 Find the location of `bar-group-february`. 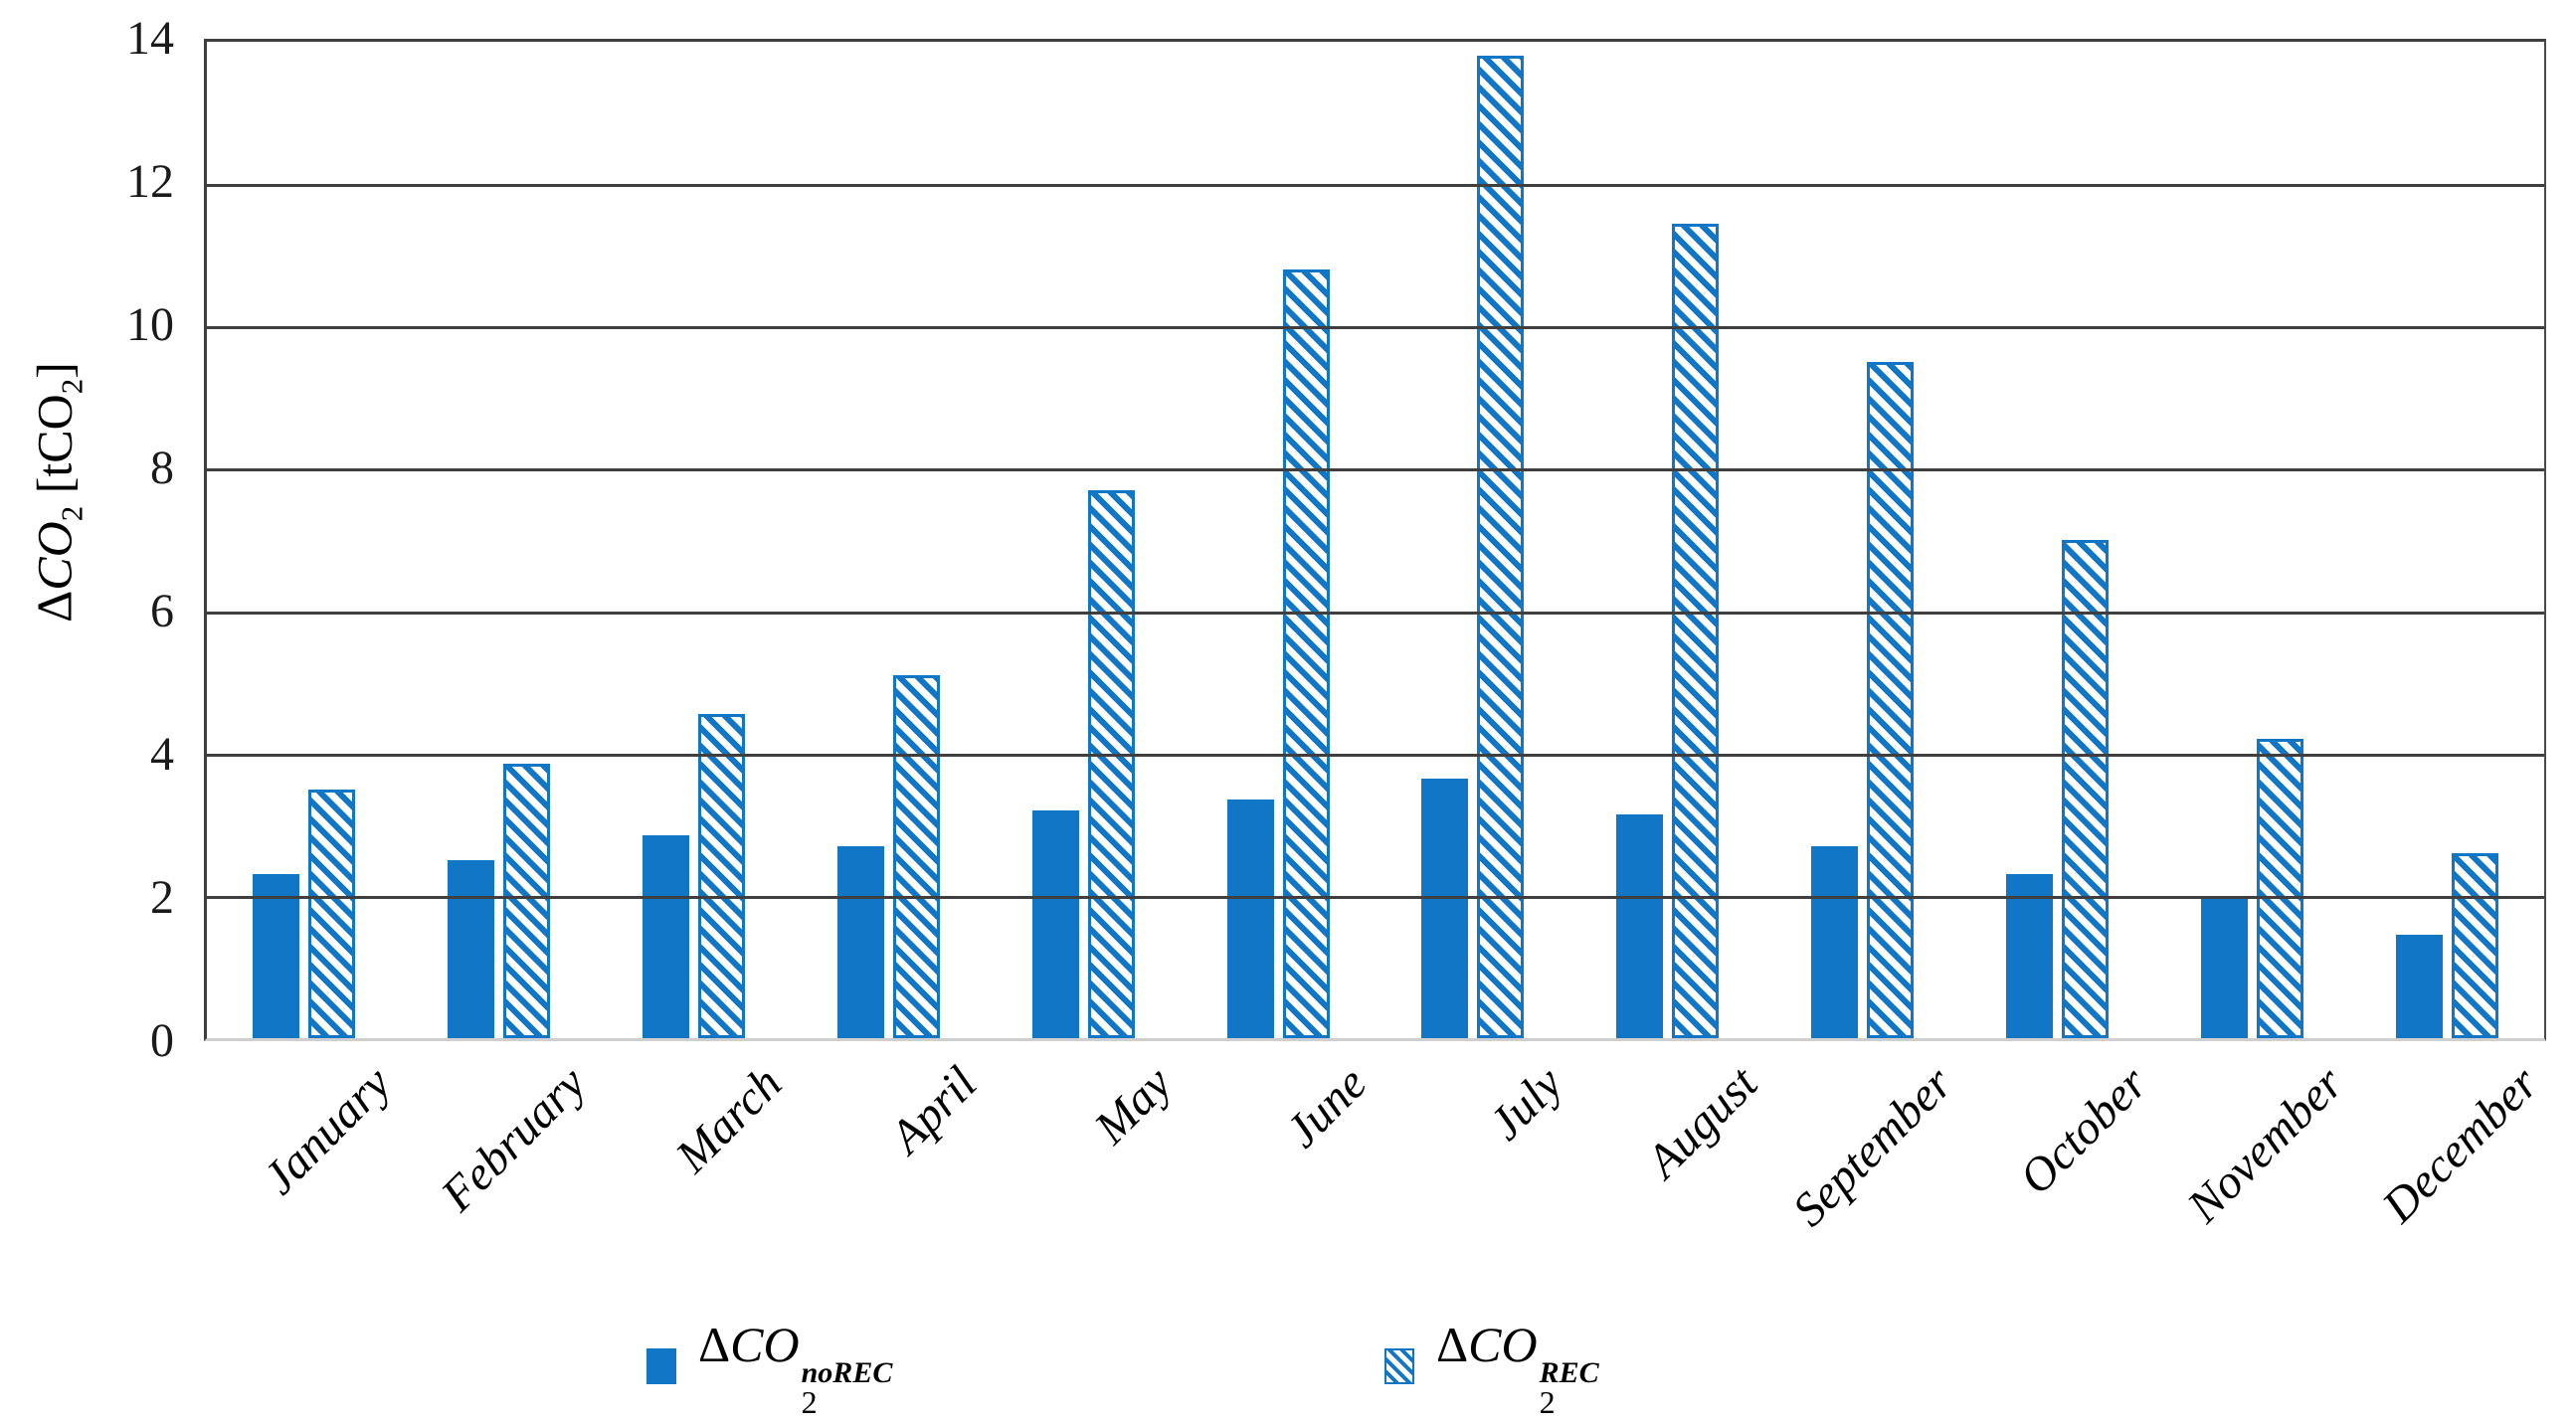

bar-group-february is located at coordinates (499, 540).